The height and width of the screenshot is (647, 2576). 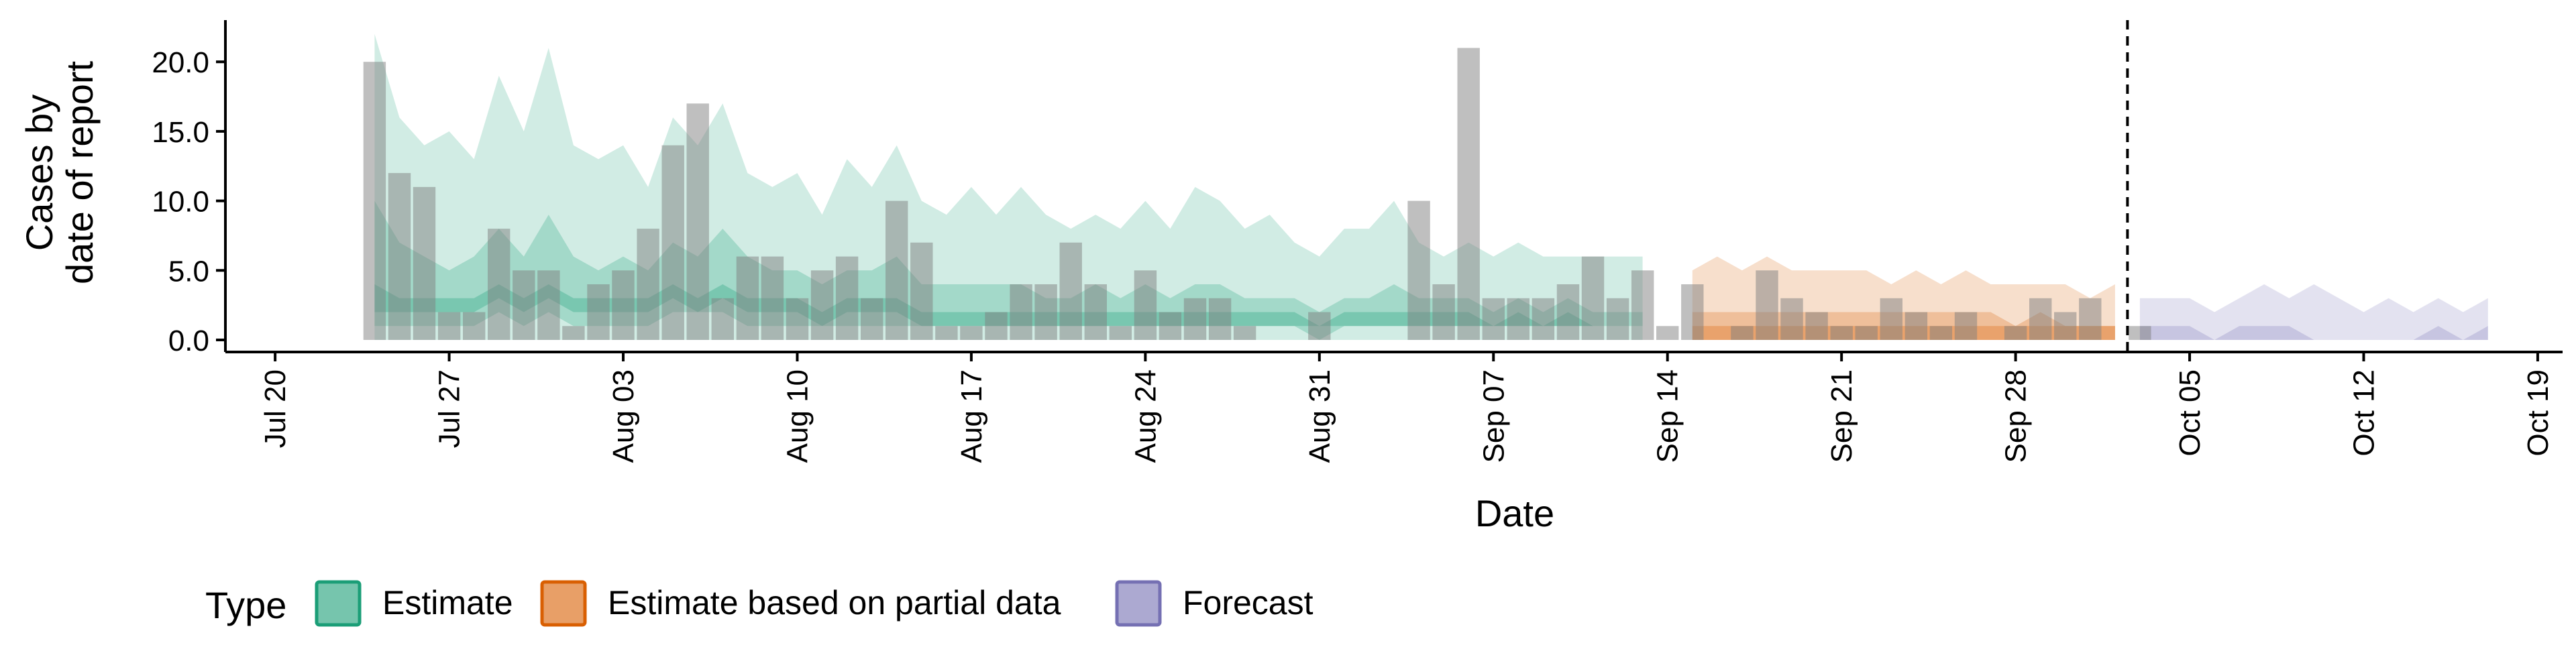 What do you see at coordinates (39, 173) in the screenshot?
I see `y-axis-title-line-1: Cases by` at bounding box center [39, 173].